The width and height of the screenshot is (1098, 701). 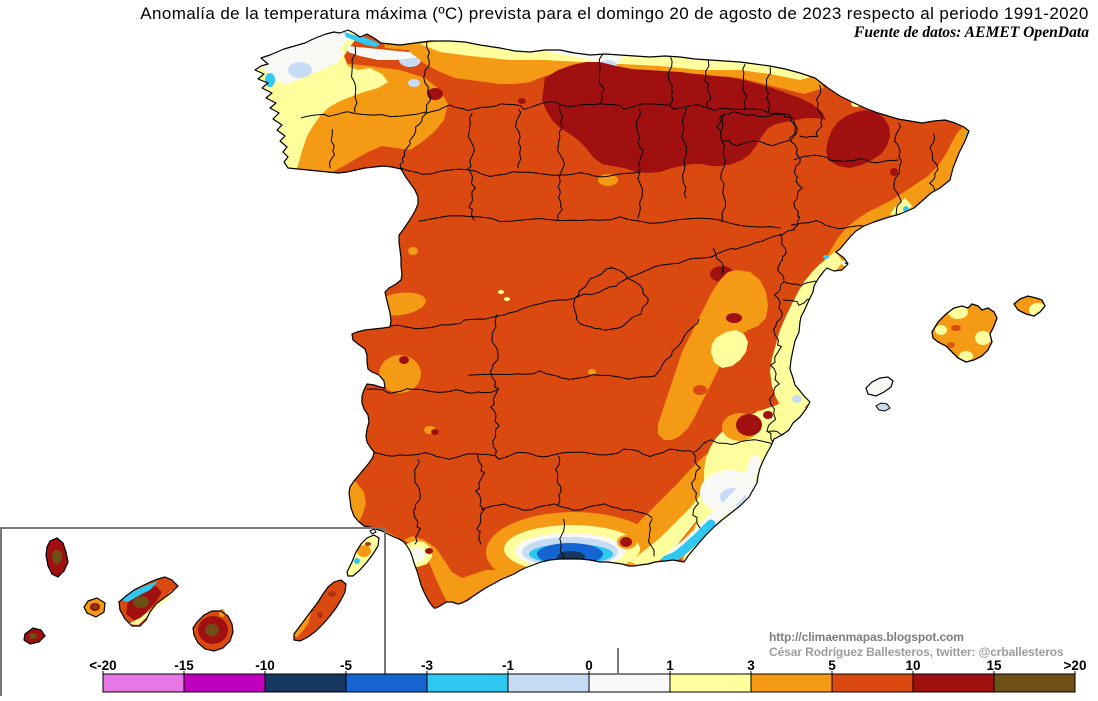 I want to click on svg-text: 5, so click(x=832, y=665).